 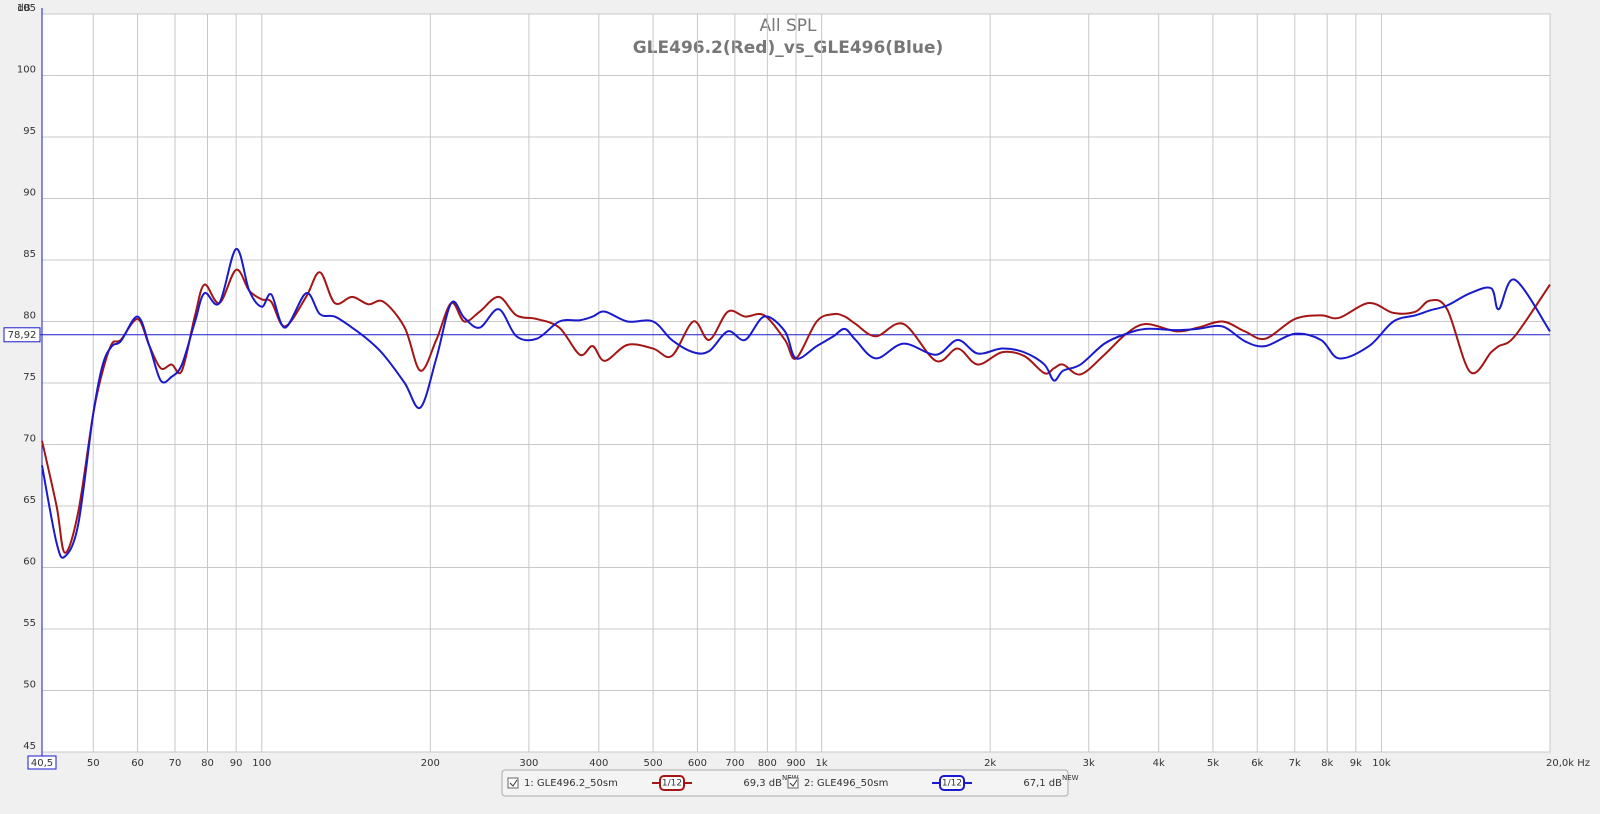 What do you see at coordinates (734, 763) in the screenshot?
I see `x-tick-label: 700` at bounding box center [734, 763].